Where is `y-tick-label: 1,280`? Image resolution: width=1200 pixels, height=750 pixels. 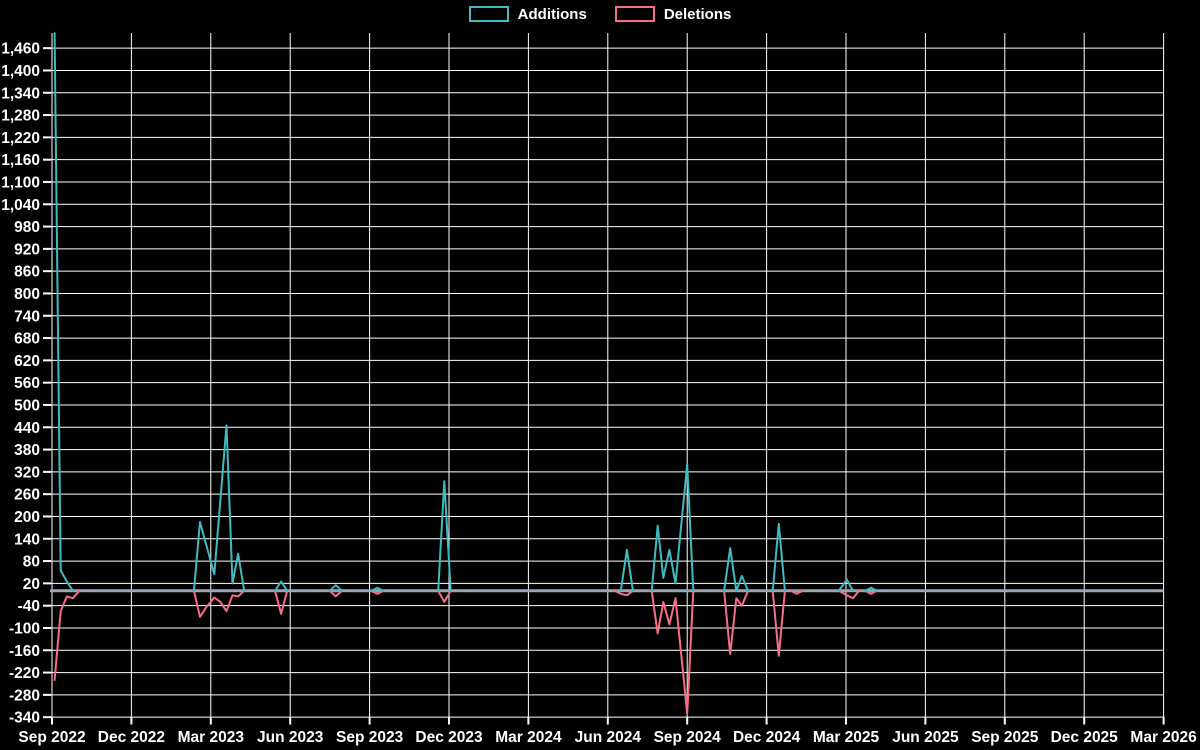
y-tick-label: 1,280 is located at coordinates (20, 116).